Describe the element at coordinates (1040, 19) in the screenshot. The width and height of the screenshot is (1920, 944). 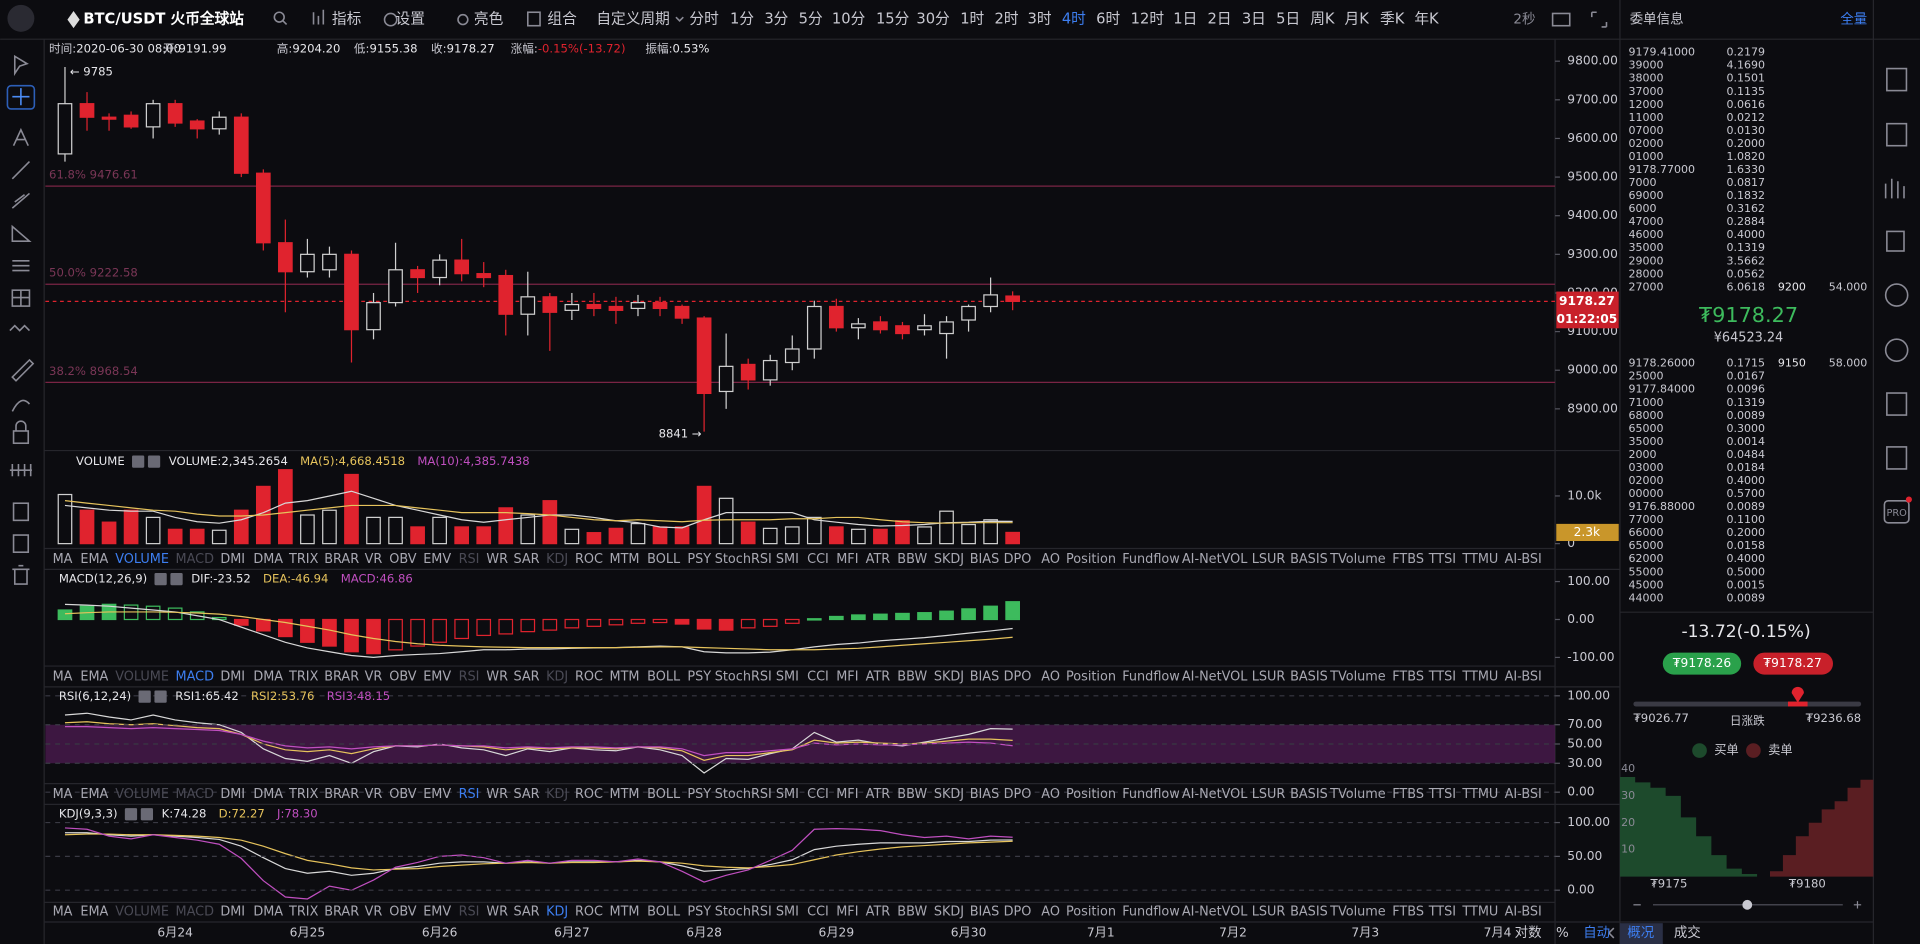
I see `period-tab: 3时` at that location.